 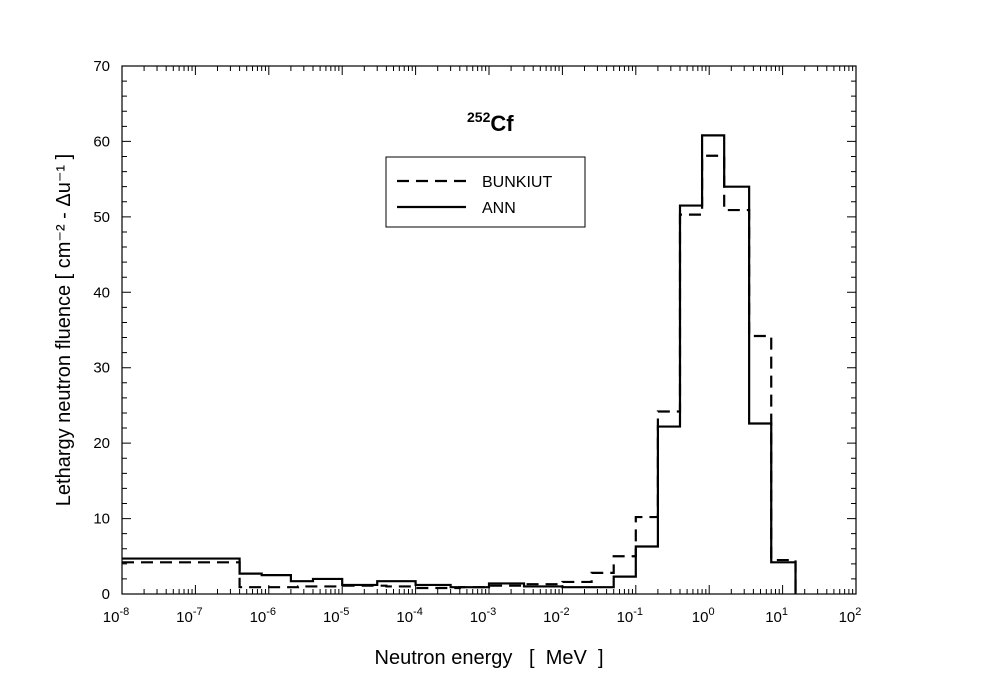 What do you see at coordinates (556, 616) in the screenshot?
I see `x-tick-label: 10⁻²` at bounding box center [556, 616].